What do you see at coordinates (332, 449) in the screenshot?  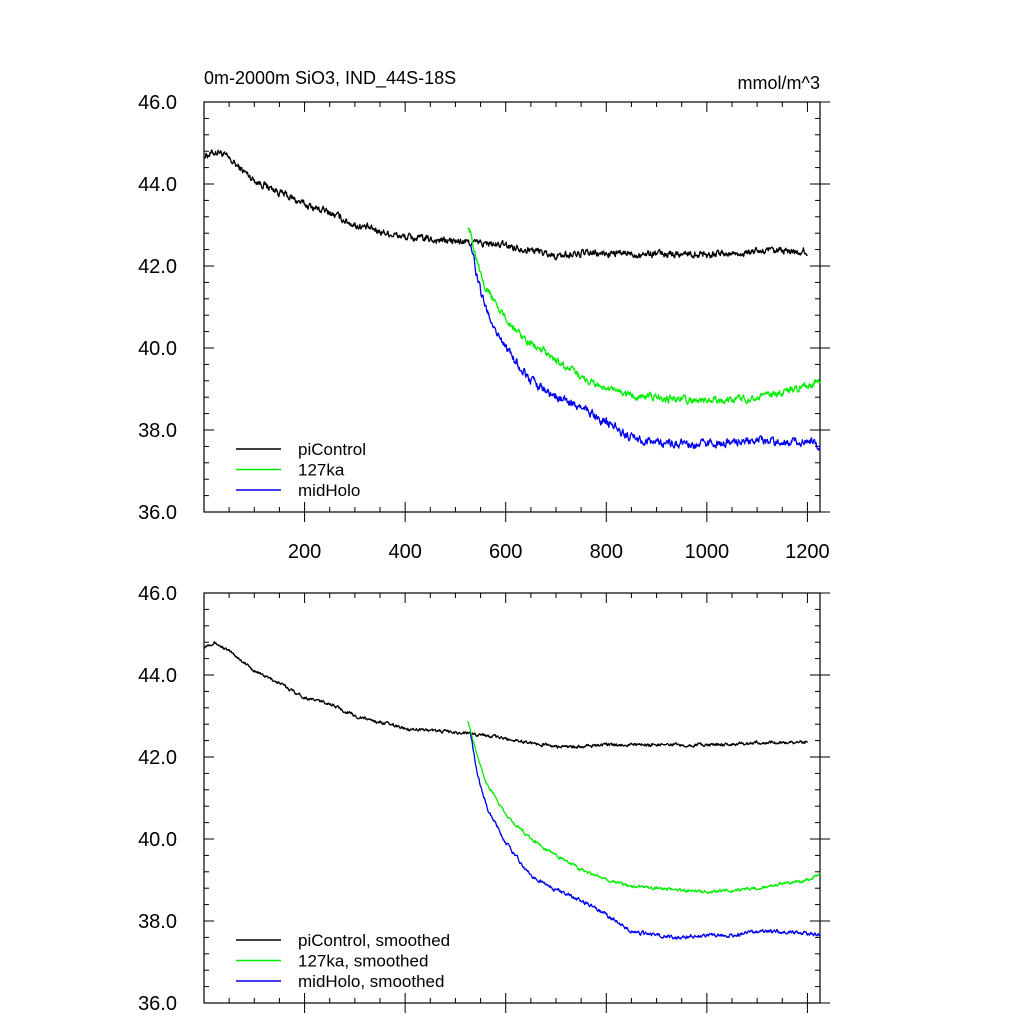 I see `legend-label: piControl` at bounding box center [332, 449].